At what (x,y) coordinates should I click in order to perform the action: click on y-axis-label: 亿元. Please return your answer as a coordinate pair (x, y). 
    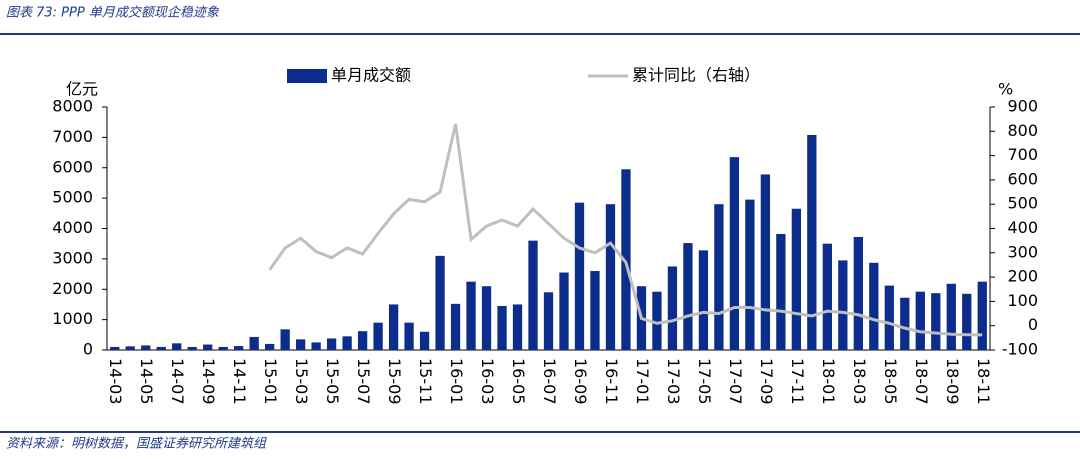
    Looking at the image, I should click on (82, 89).